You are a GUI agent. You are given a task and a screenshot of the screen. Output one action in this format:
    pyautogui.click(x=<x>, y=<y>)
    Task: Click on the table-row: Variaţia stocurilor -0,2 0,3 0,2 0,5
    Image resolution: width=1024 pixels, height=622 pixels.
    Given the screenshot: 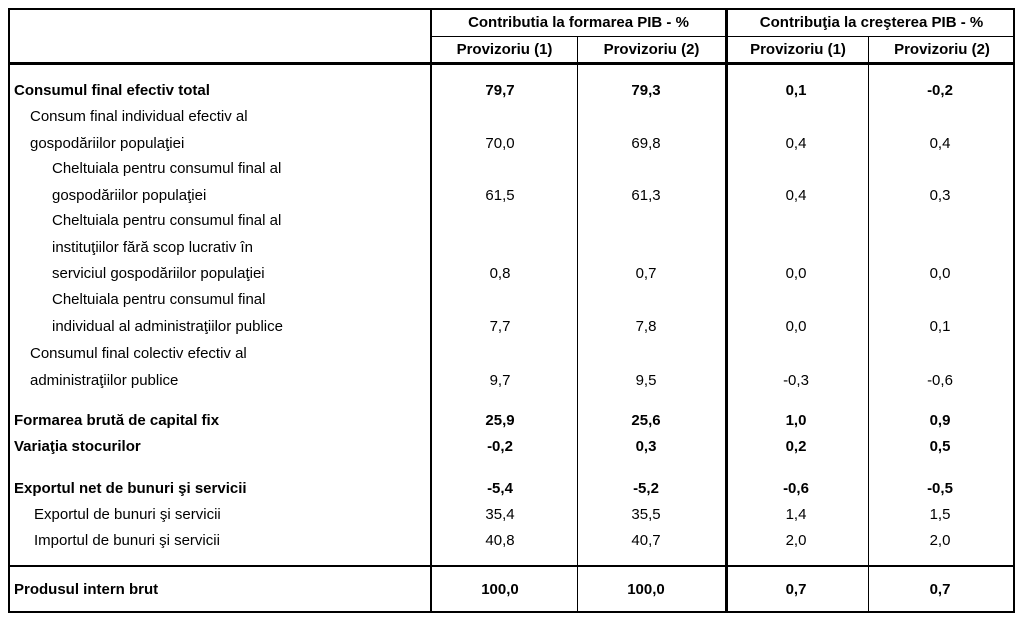 What is the action you would take?
    pyautogui.click(x=511, y=447)
    